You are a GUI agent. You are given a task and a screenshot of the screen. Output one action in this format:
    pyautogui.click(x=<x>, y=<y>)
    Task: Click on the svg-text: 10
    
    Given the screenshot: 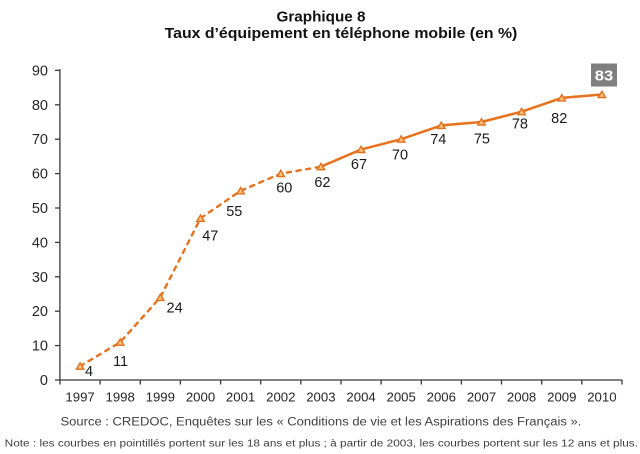 What is the action you would take?
    pyautogui.click(x=40, y=347)
    